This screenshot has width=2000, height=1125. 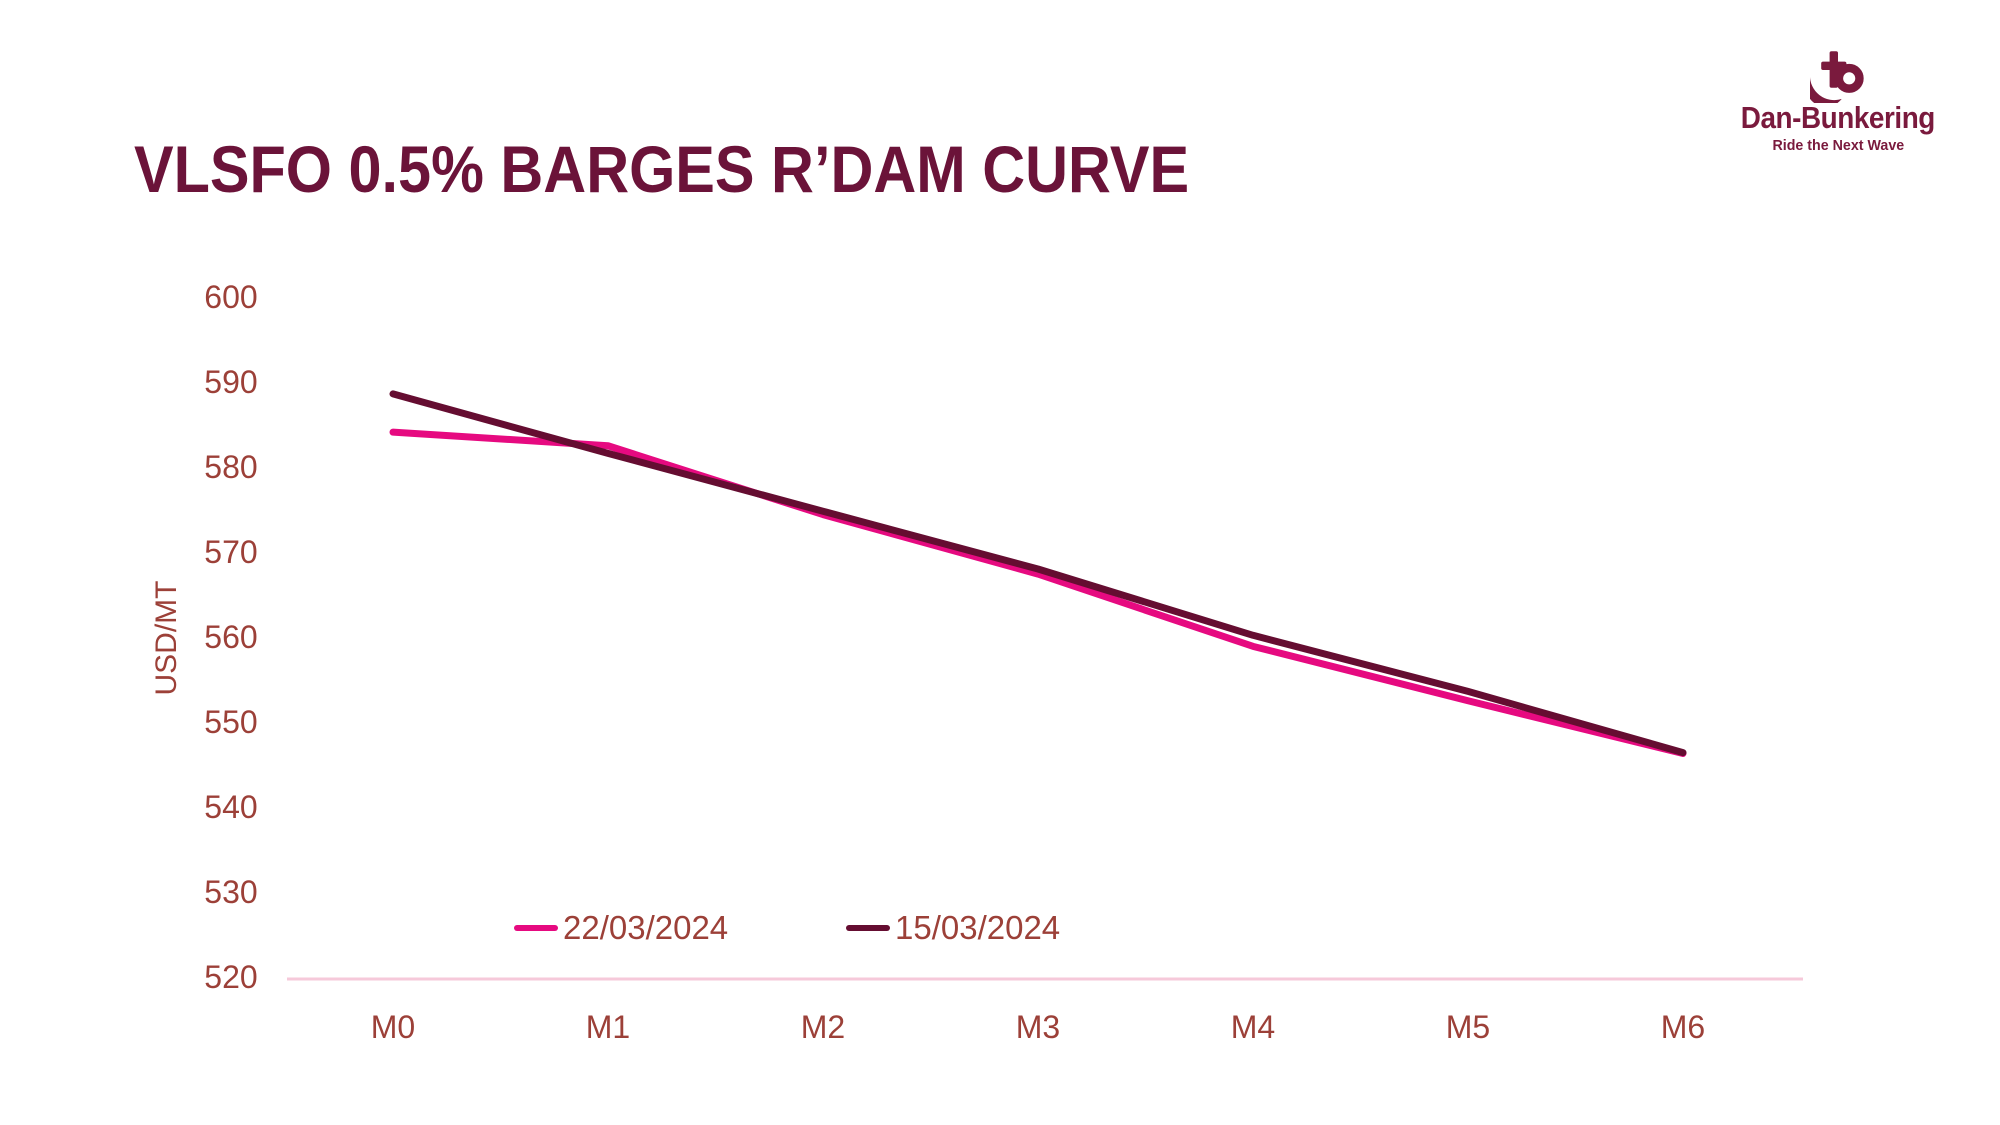 I want to click on x-tick-label: M5, so click(x=1468, y=1027).